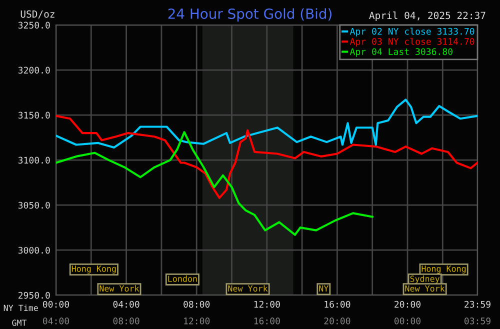  Describe the element at coordinates (197, 321) in the screenshot. I see `x2-tick-label: 12:00` at that location.